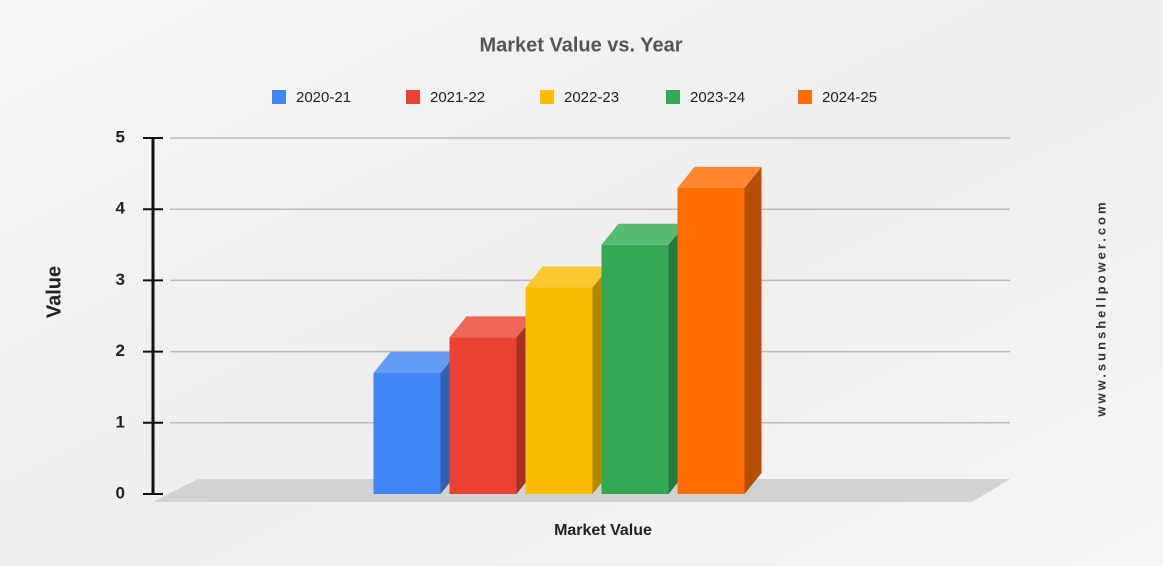  I want to click on bar-side, so click(753, 330).